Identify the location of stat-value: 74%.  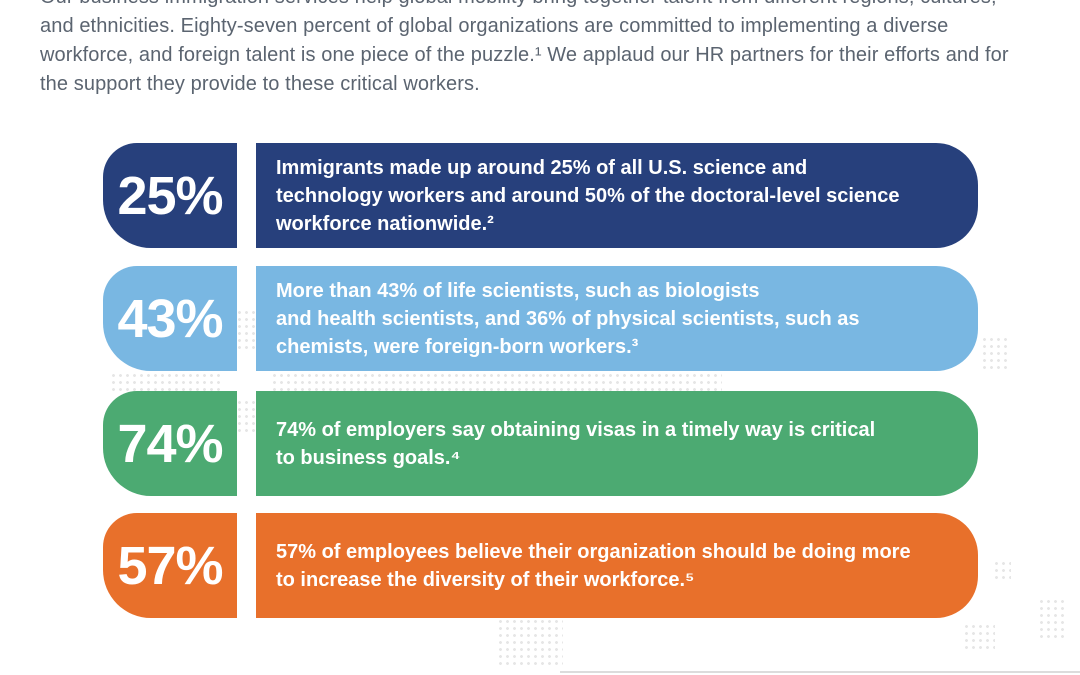
(170, 443).